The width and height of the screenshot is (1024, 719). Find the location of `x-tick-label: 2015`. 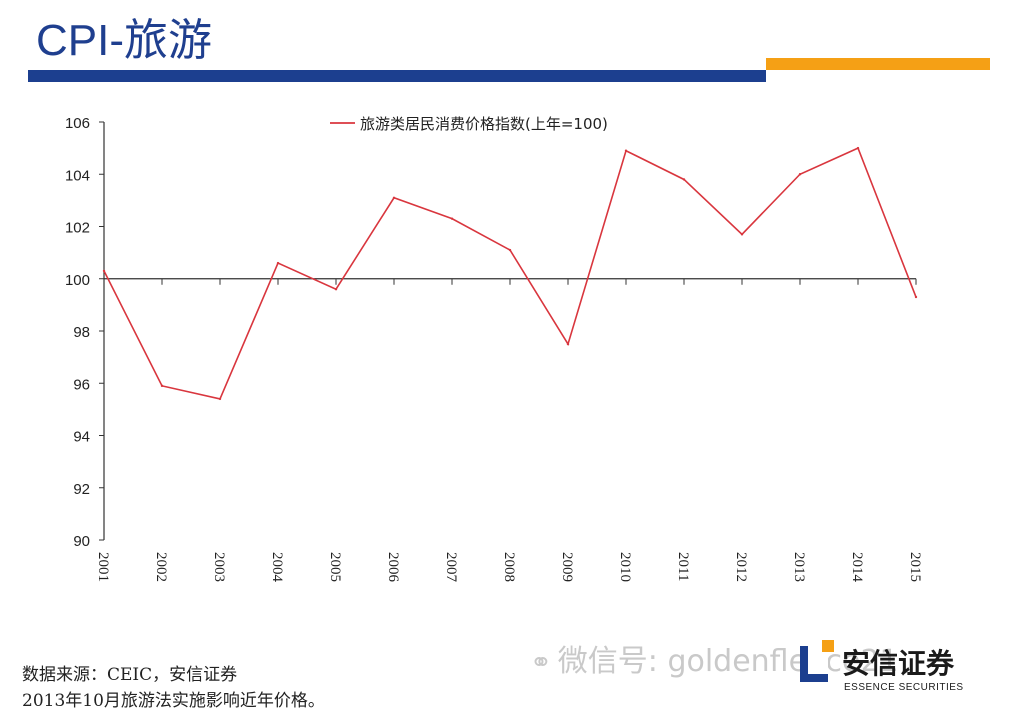

x-tick-label: 2015 is located at coordinates (915, 567).